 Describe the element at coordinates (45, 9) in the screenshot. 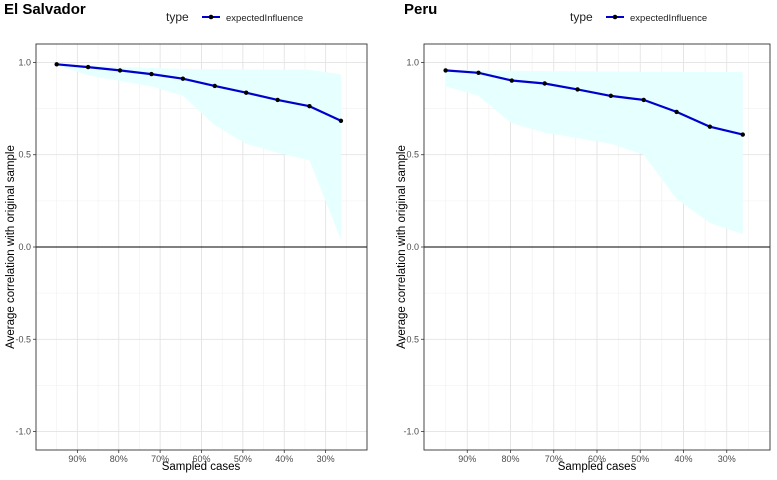

I see `panel-title: El Salvador` at that location.